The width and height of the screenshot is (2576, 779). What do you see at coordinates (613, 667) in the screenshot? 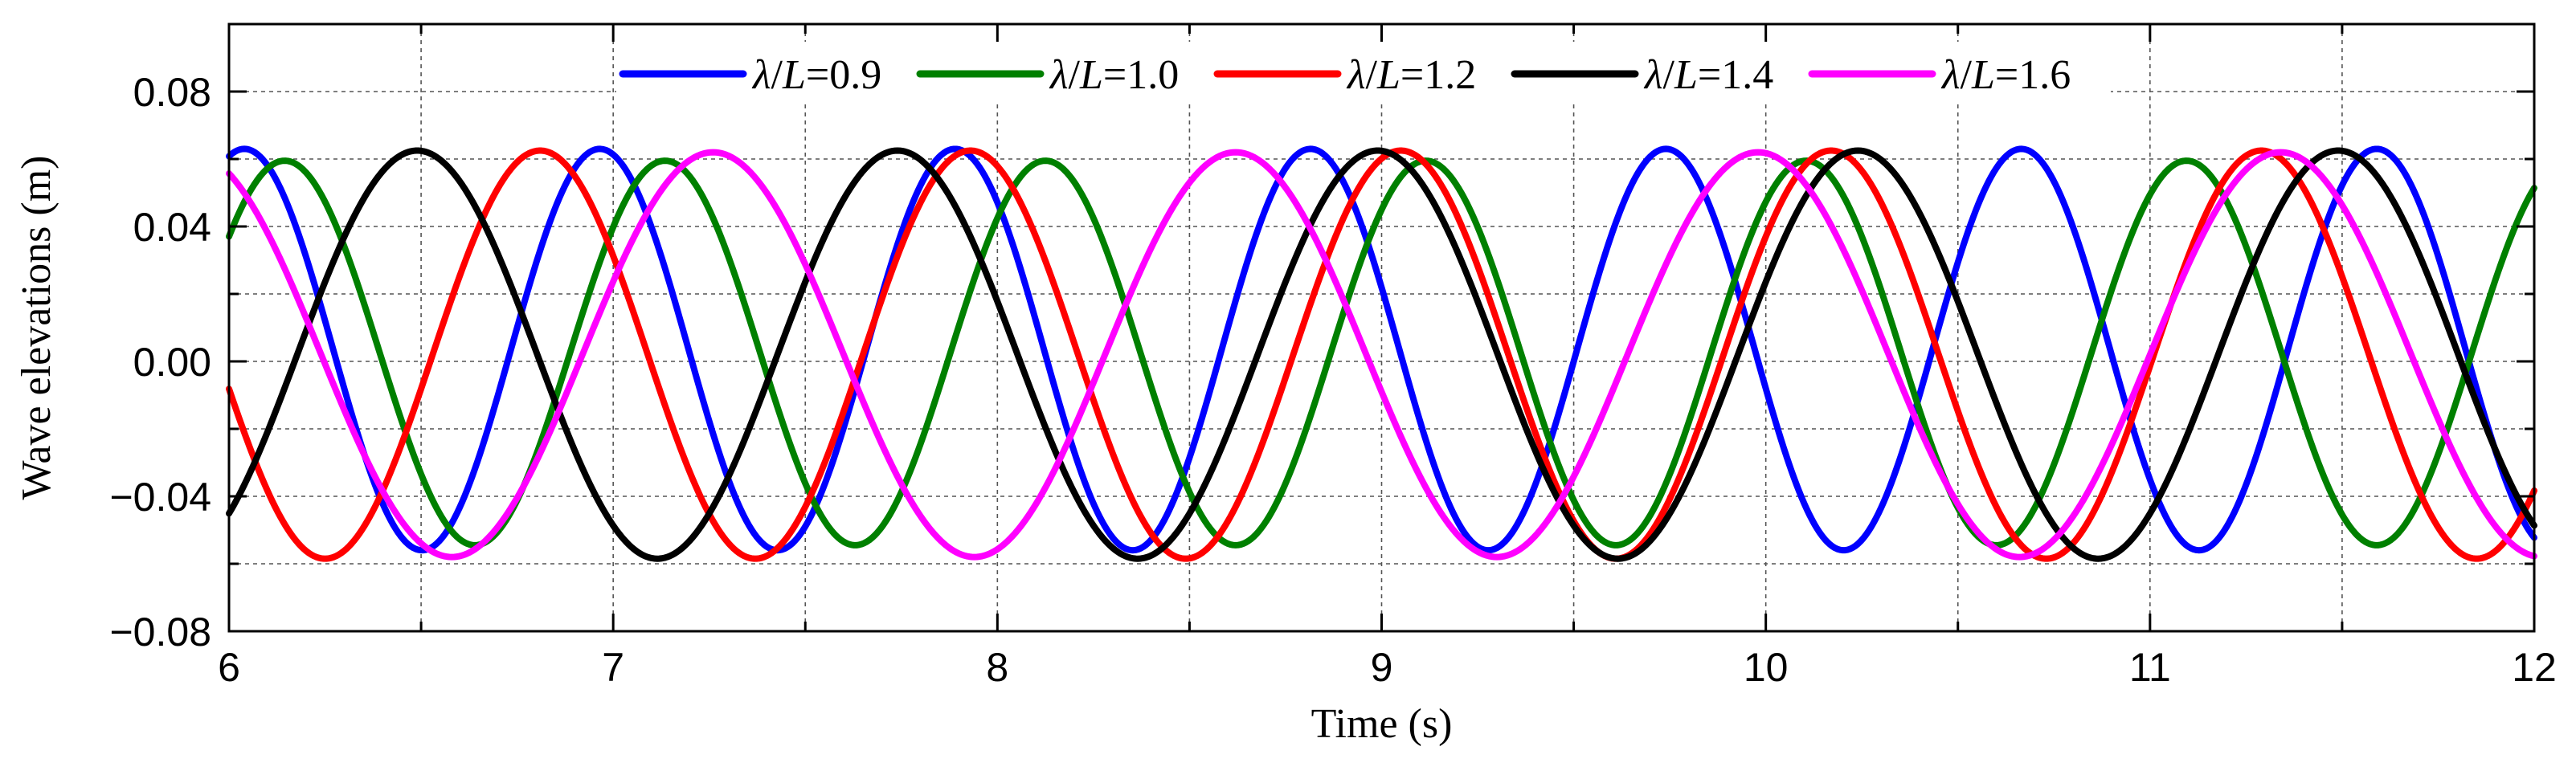
I see `x-tick-label: 7` at bounding box center [613, 667].